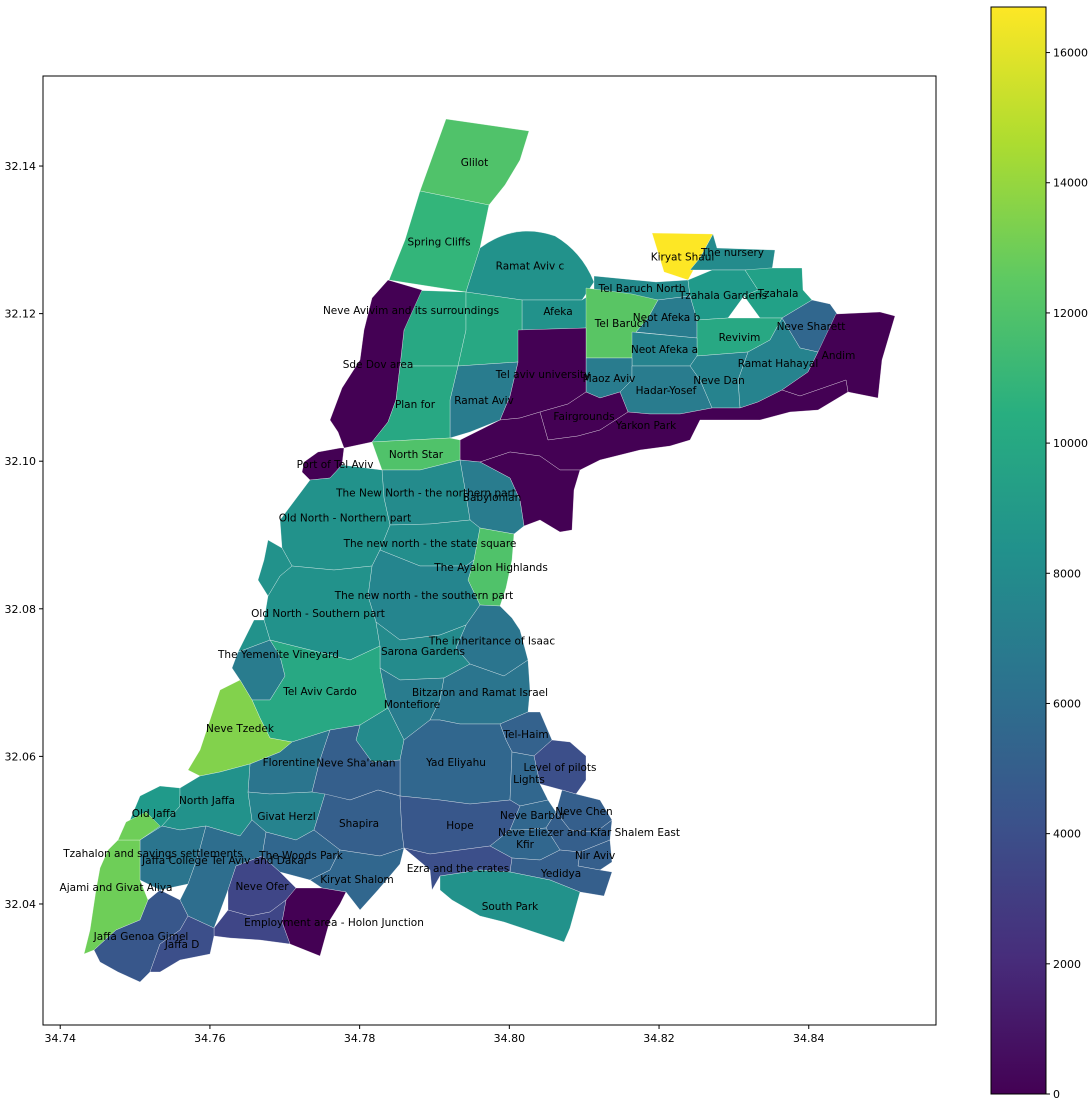 The height and width of the screenshot is (1107, 1091). I want to click on y-tick-label: 32.14, so click(21, 166).